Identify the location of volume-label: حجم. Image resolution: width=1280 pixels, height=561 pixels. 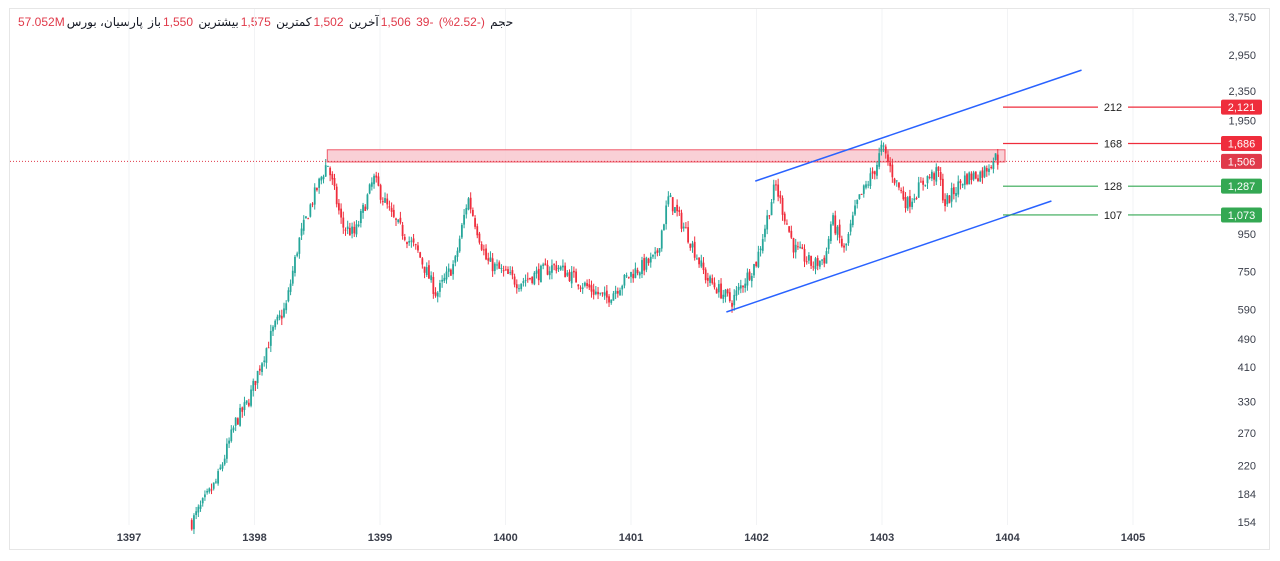
(502, 22).